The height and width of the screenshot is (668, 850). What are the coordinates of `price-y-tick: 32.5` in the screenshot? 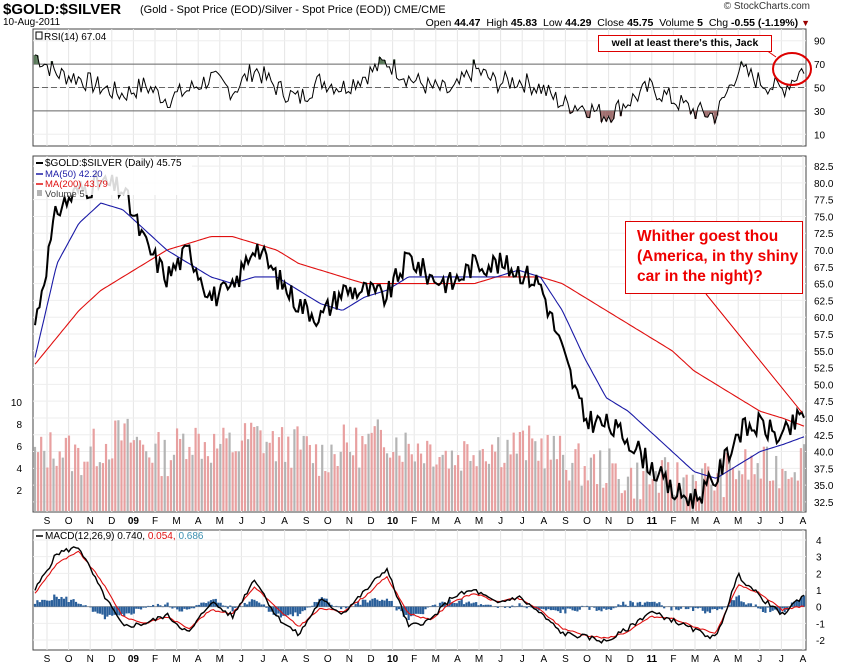 It's located at (824, 503).